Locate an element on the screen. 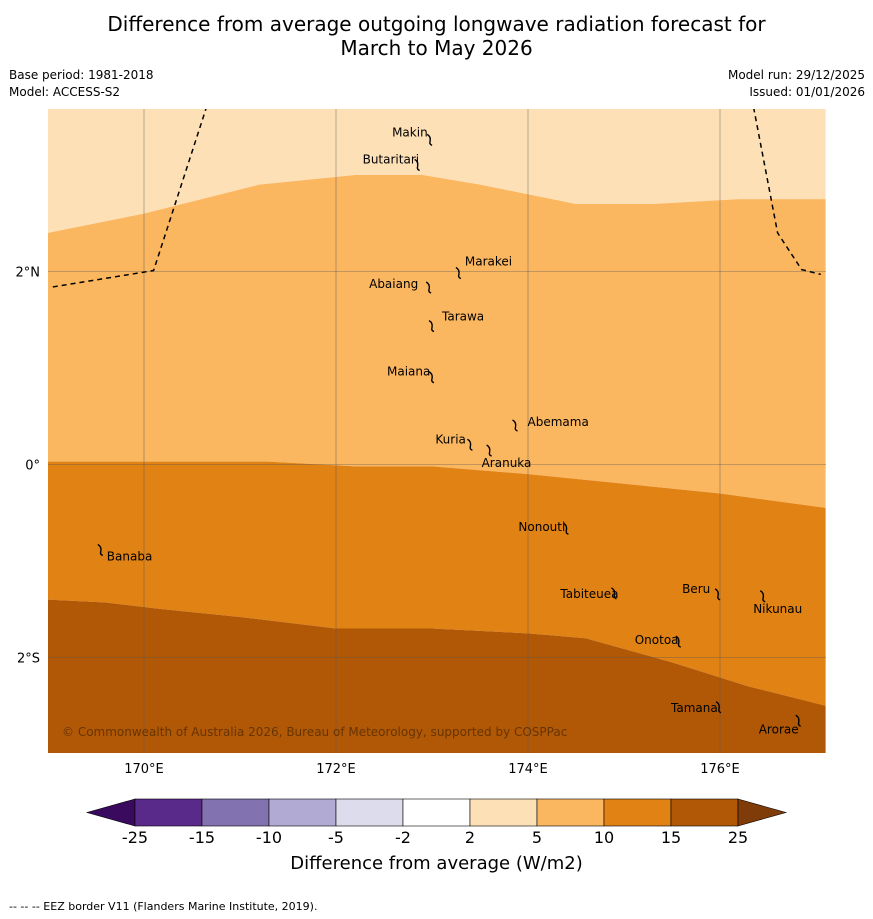 The width and height of the screenshot is (873, 919). colorbar-extend-high is located at coordinates (762, 812).